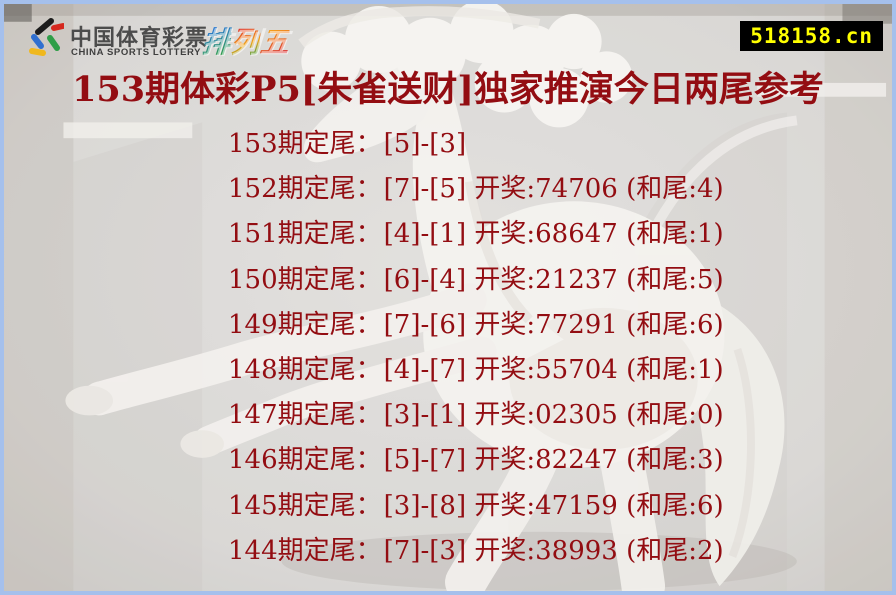  I want to click on prediction-row-153: 153期定尾：[5]-[3], so click(555, 144).